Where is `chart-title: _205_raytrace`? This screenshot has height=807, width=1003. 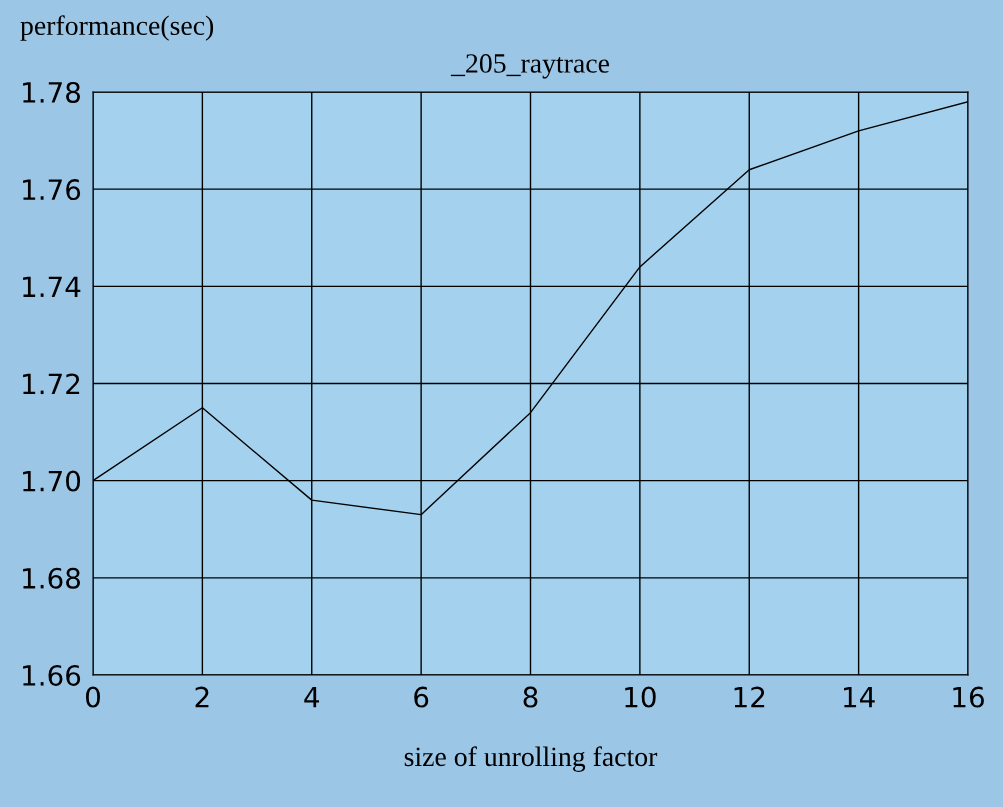 chart-title: _205_raytrace is located at coordinates (529, 66).